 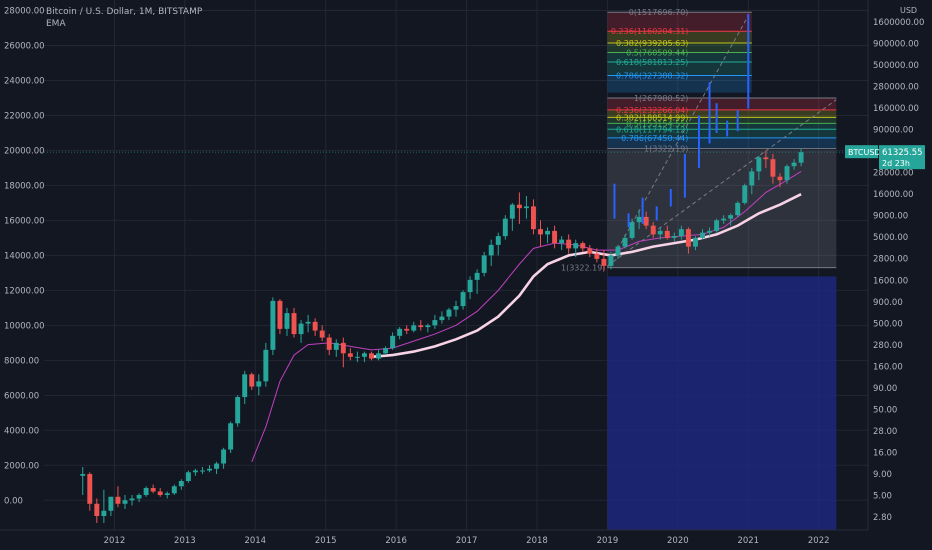 I want to click on trend-line-dashed, so click(x=722, y=183).